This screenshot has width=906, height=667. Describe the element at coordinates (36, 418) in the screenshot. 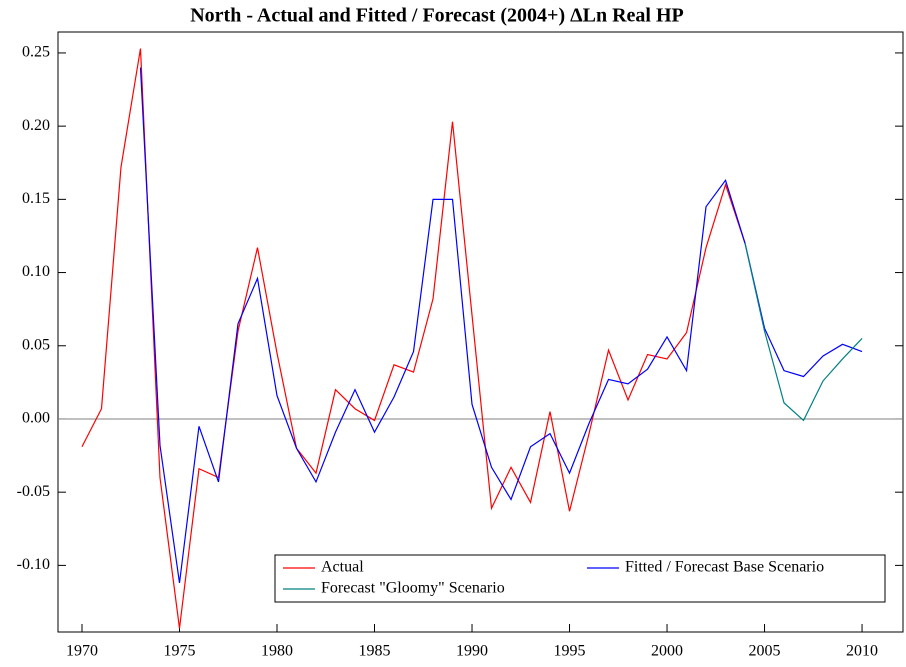

I see `y-tick-label: 0.00` at that location.